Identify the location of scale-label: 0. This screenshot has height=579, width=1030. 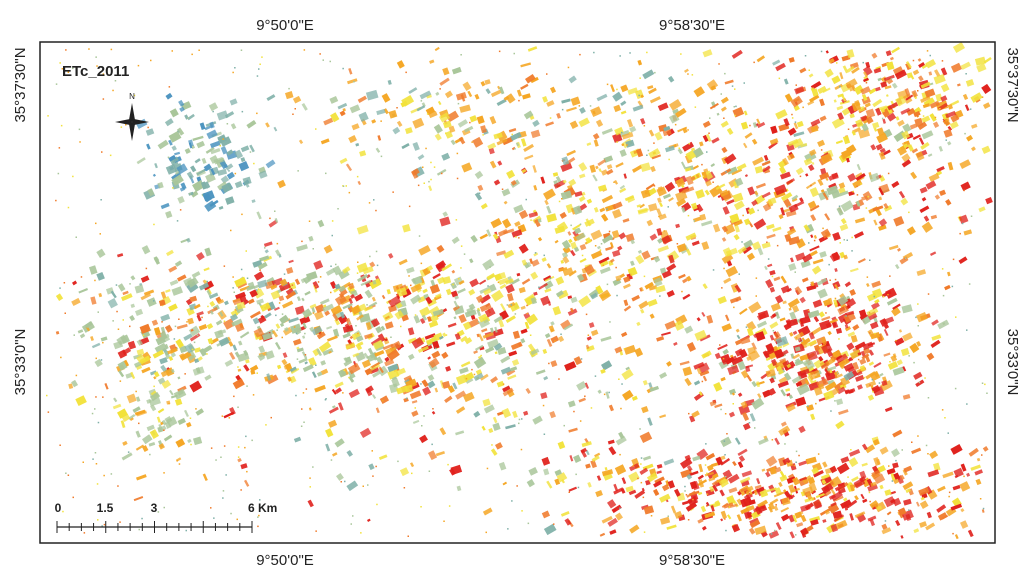
(58, 508).